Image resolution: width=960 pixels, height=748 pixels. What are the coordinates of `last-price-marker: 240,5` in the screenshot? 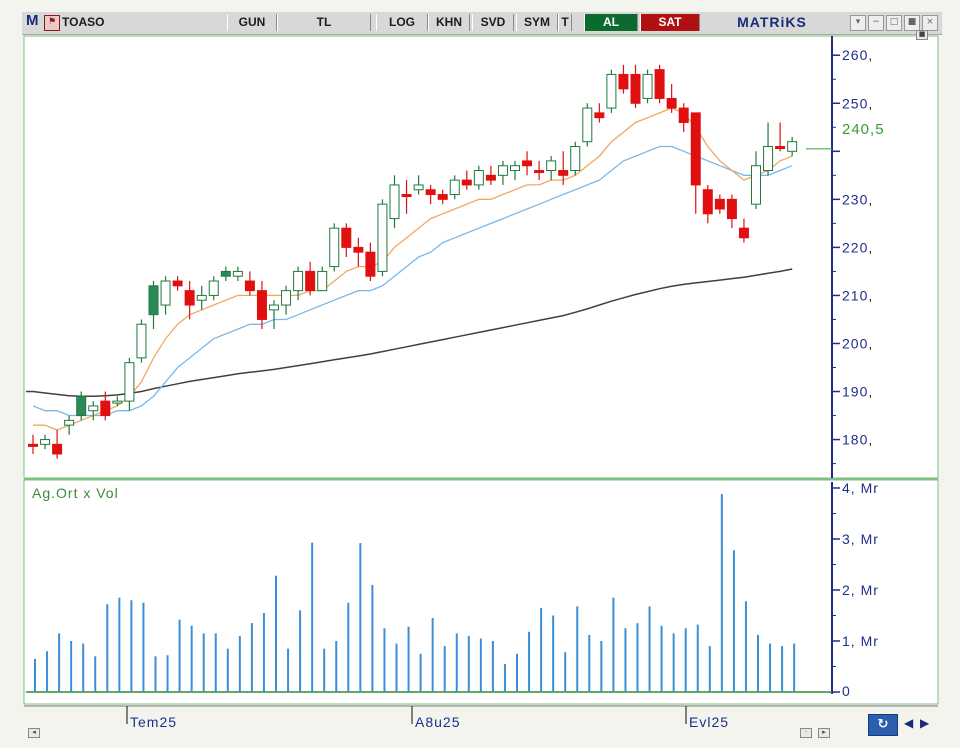 It's located at (845, 135).